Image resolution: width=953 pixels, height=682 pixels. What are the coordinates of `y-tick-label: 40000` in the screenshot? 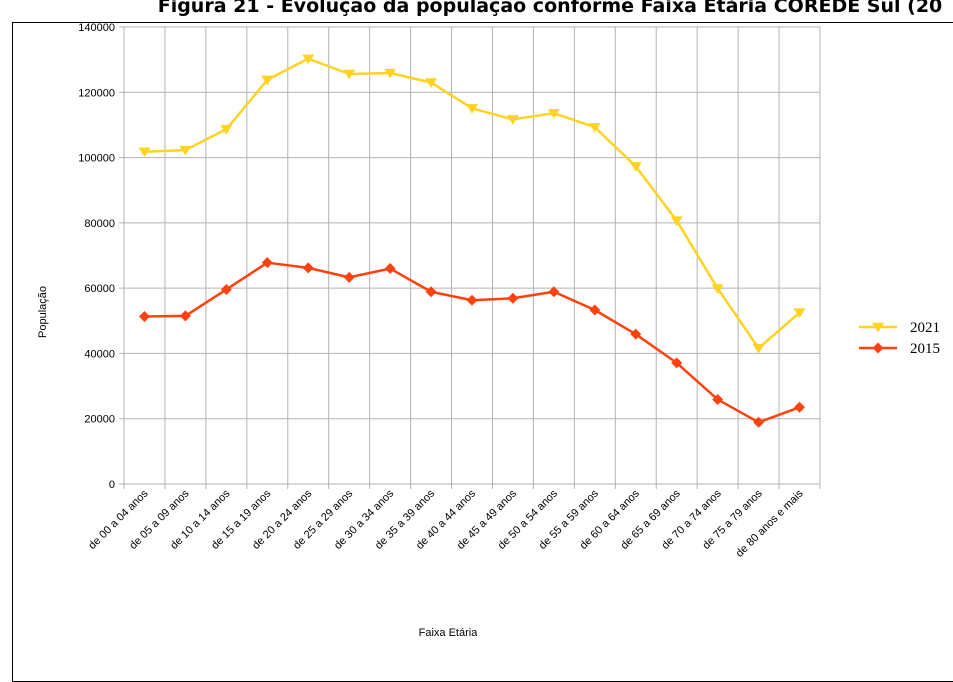 It's located at (99, 354).